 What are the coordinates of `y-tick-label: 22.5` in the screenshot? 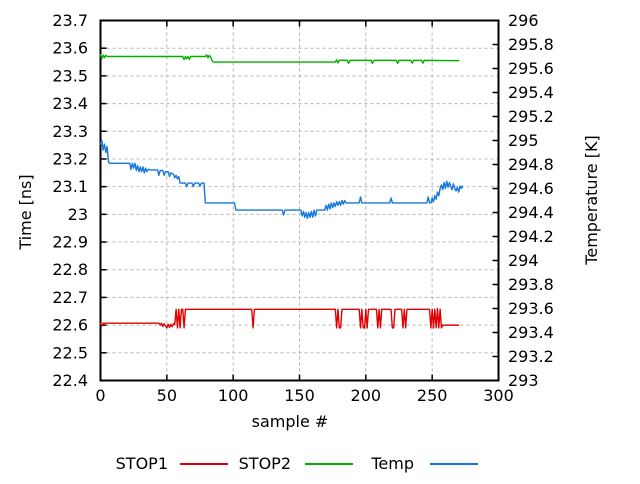 It's located at (70, 352).